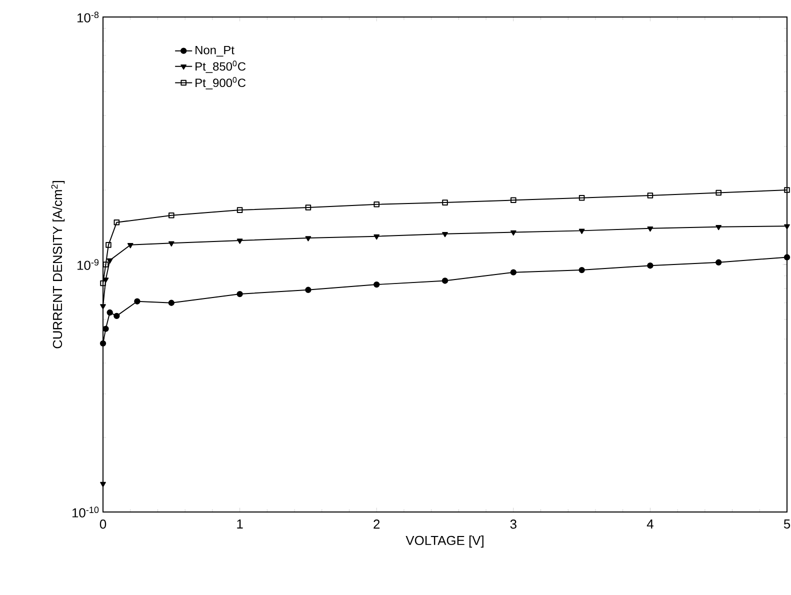 This screenshot has height=595, width=791. I want to click on legend-label: Pt_900$^{0}$C, so click(221, 83).